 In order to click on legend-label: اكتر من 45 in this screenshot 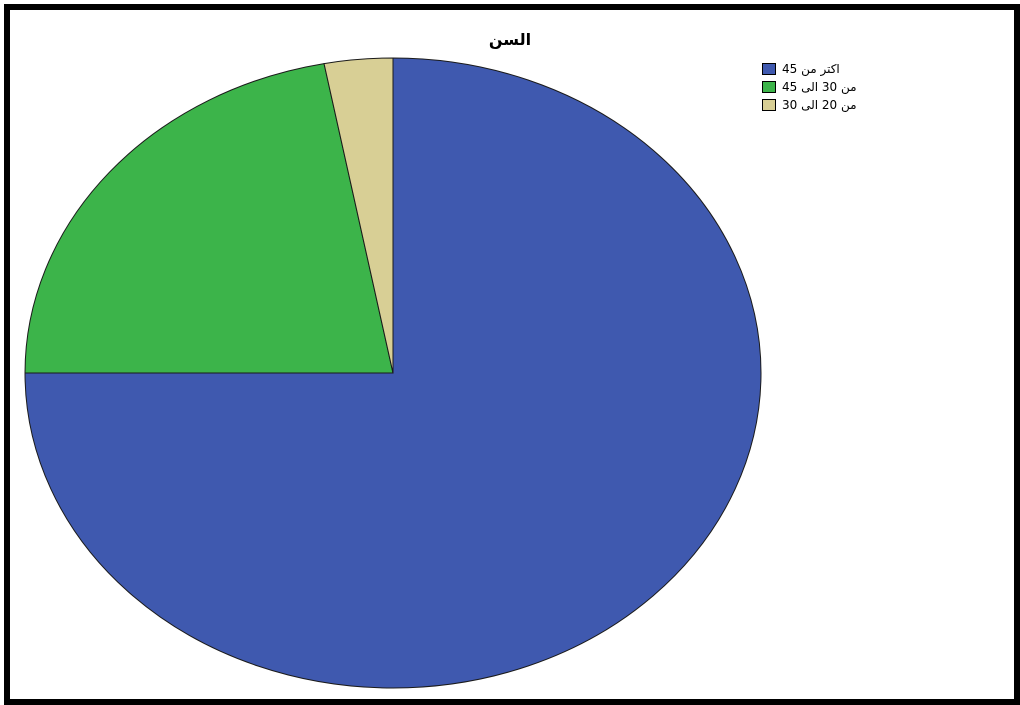, I will do `click(811, 69)`.